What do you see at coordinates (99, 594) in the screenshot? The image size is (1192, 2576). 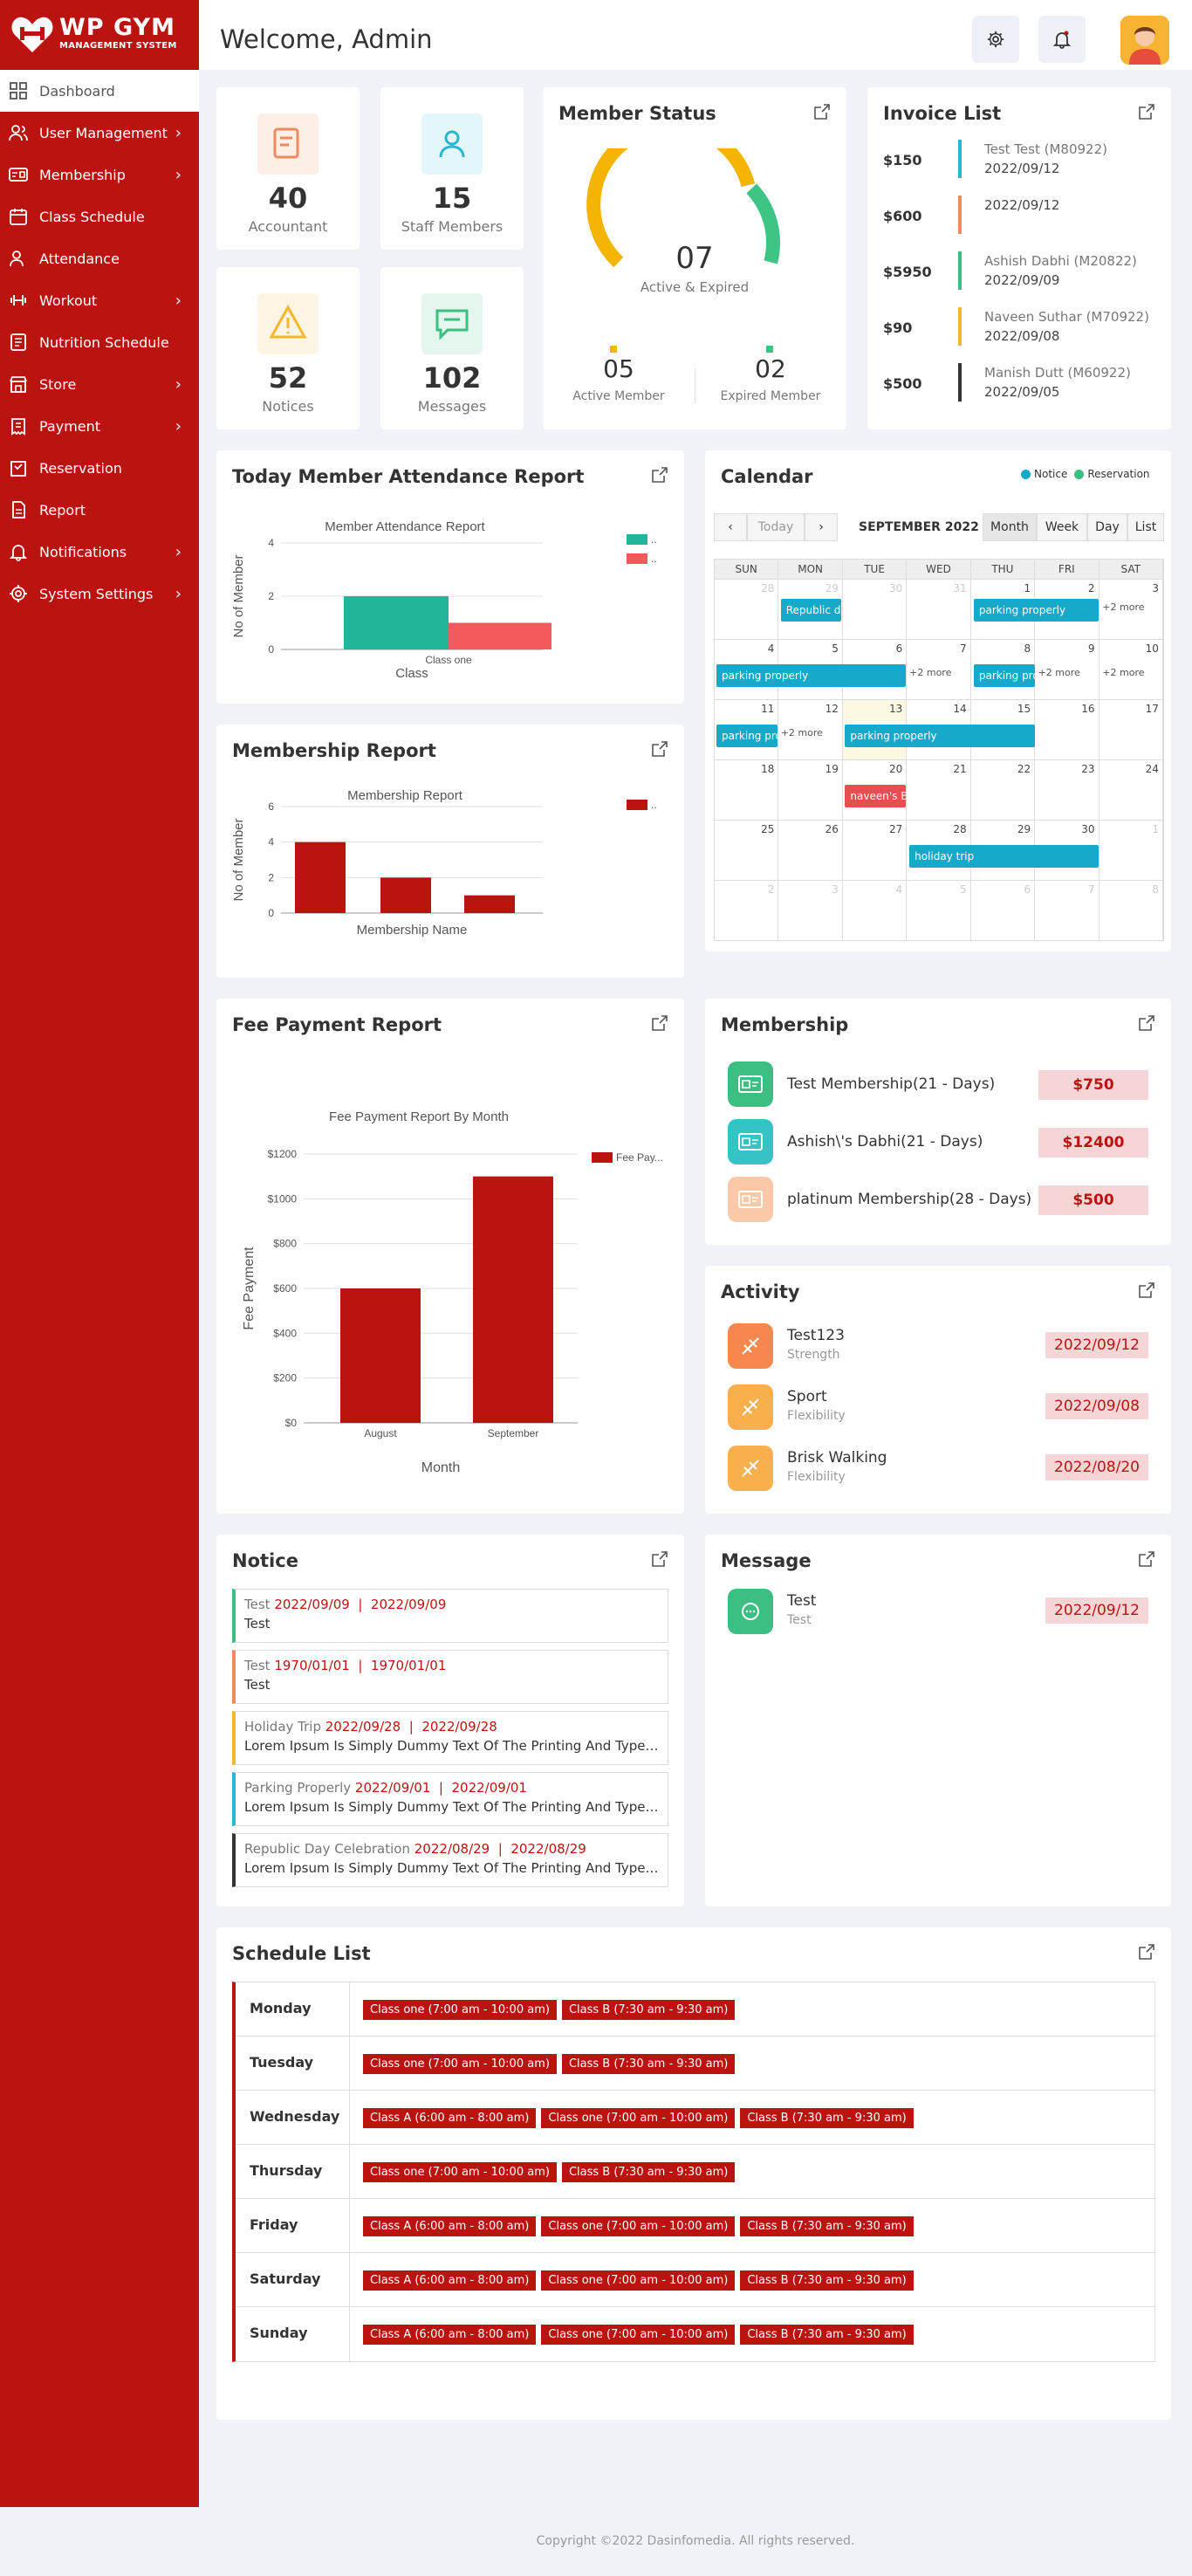 I see `sidebar-item-system-settings: System Settings ›` at bounding box center [99, 594].